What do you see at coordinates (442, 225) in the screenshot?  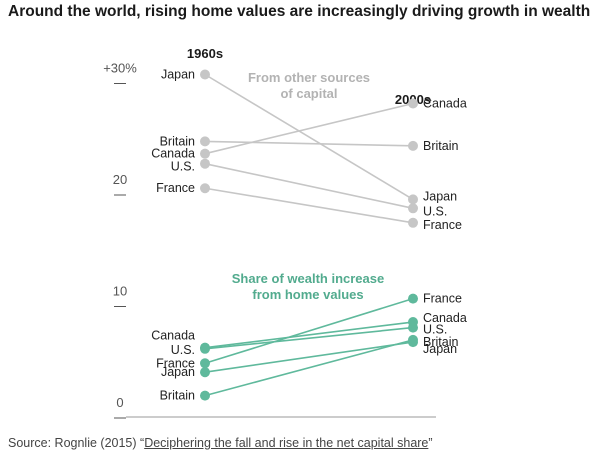 I see `other-label-2000s-france: France` at bounding box center [442, 225].